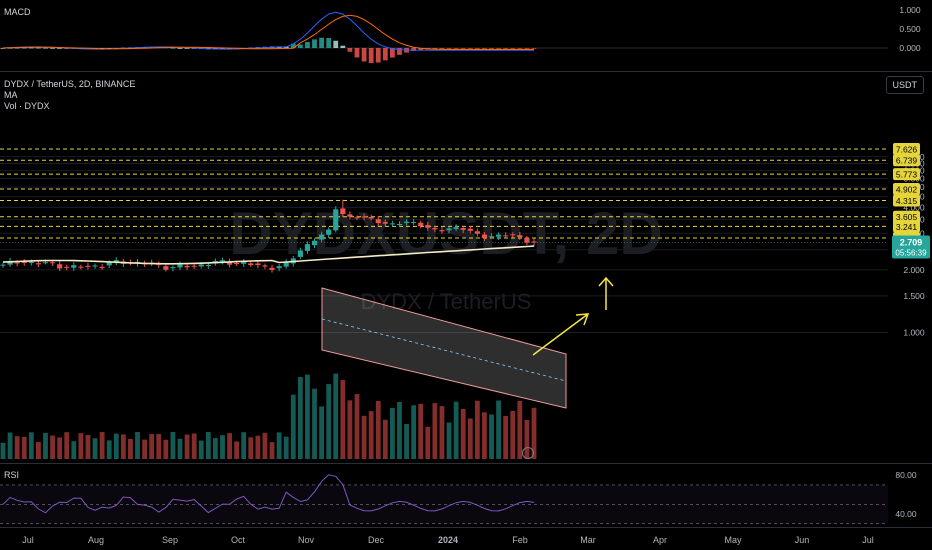 The height and width of the screenshot is (550, 932). I want to click on time-tick-label: Aug, so click(96, 540).